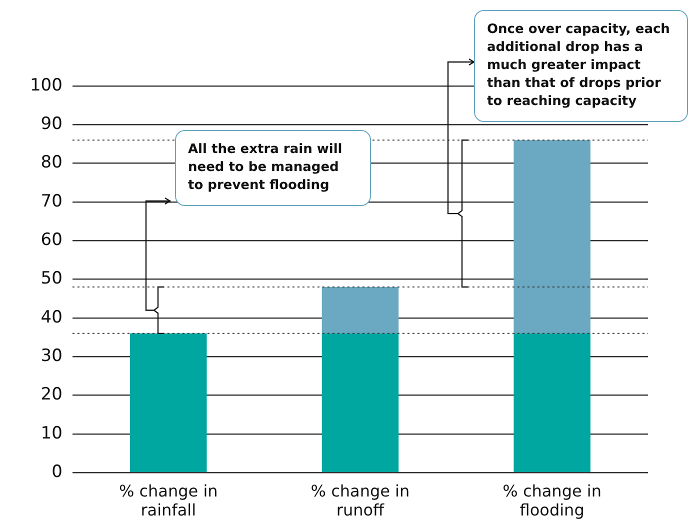  I want to click on y-tick-label: 10, so click(51, 433).